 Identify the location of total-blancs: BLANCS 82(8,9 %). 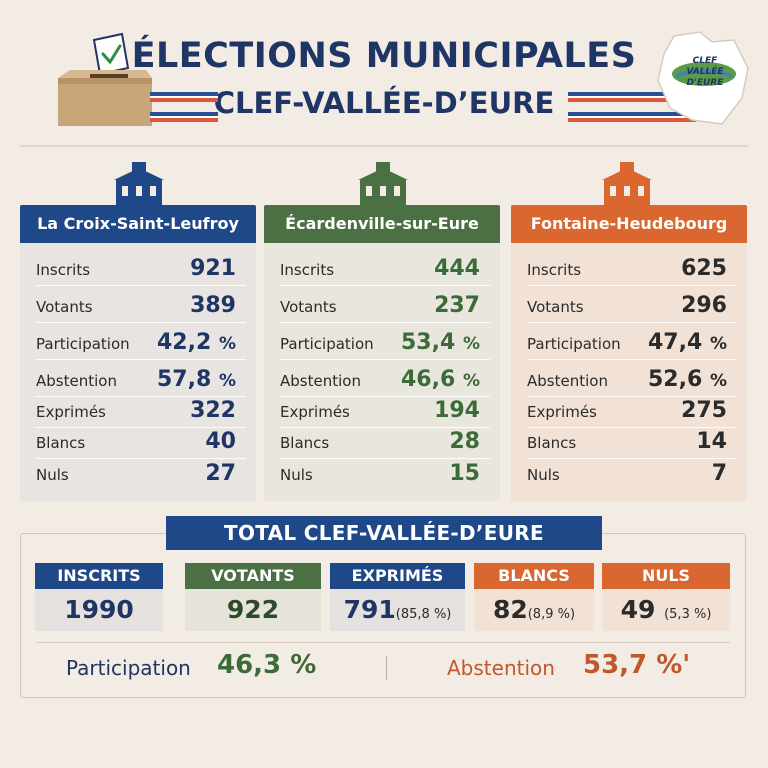
(534, 597).